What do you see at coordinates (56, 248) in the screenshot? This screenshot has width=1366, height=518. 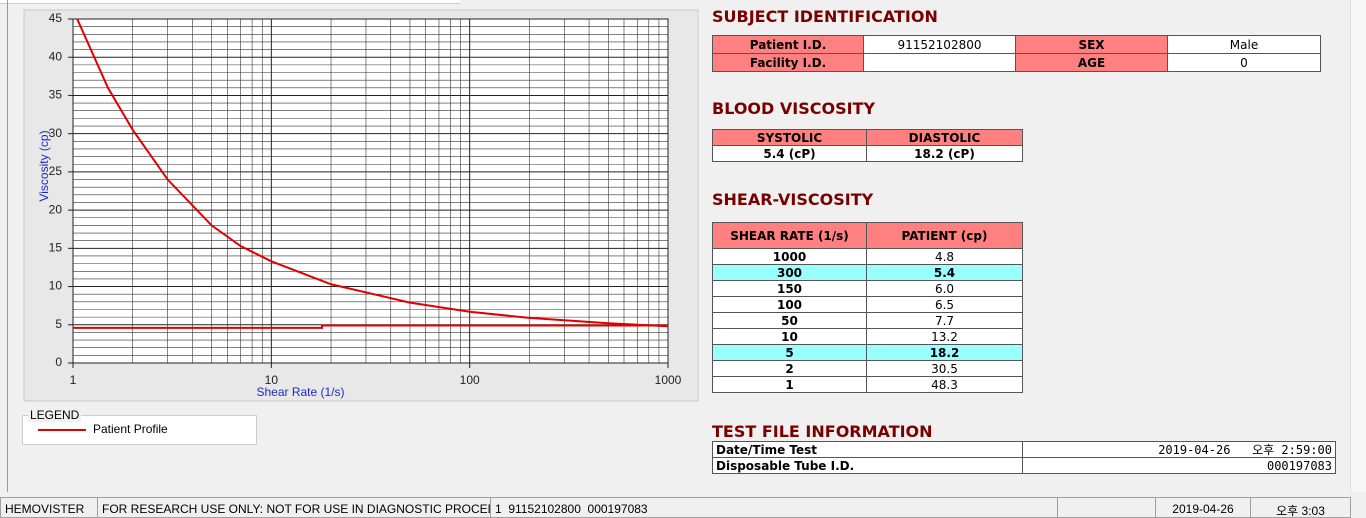 I see `y-tick-label: 15` at bounding box center [56, 248].